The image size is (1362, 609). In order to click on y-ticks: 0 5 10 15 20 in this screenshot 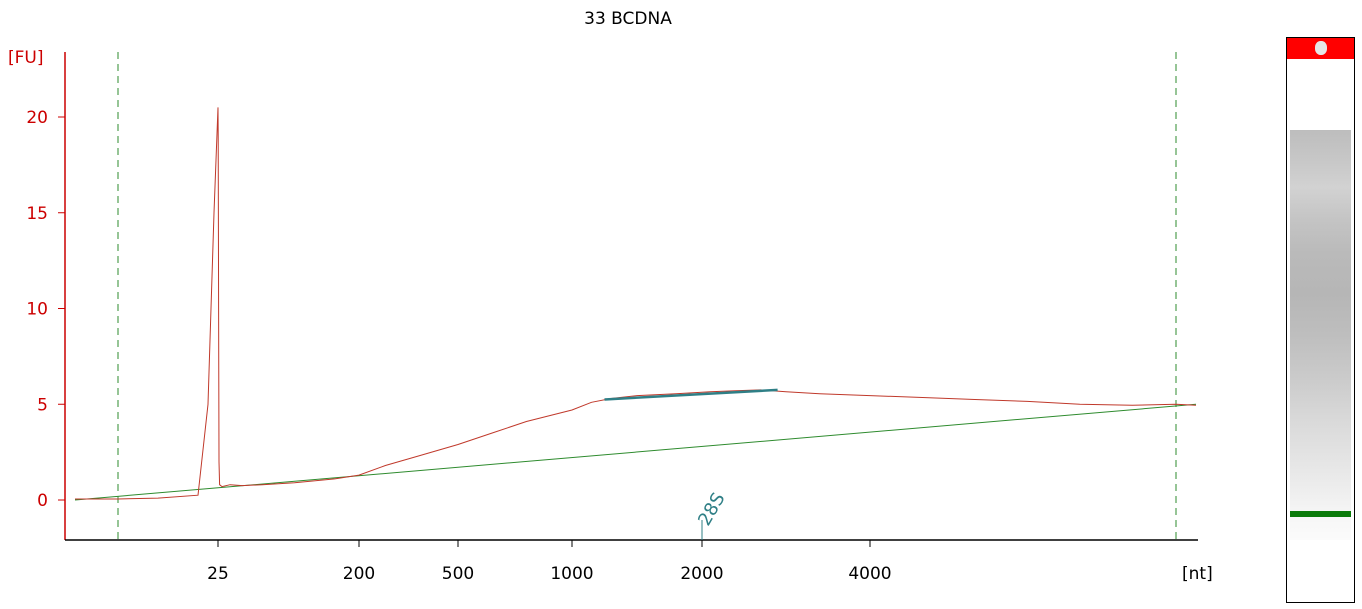, I will do `click(45, 309)`.